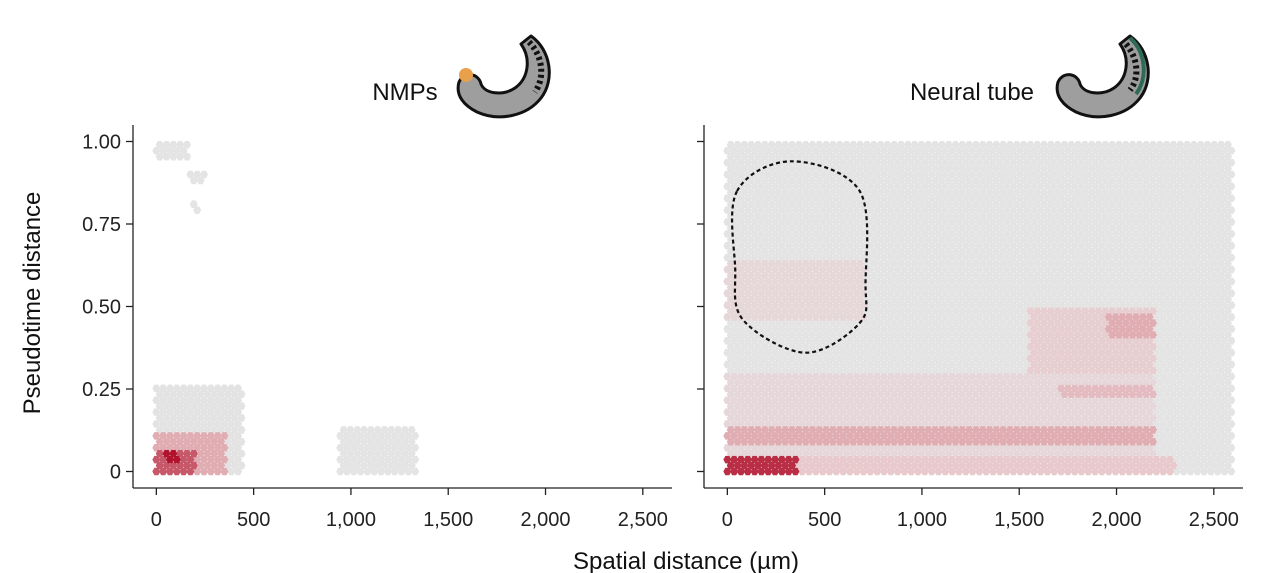 The height and width of the screenshot is (573, 1272). What do you see at coordinates (1116, 520) in the screenshot?
I see `x-tick-label: 2,000` at bounding box center [1116, 520].